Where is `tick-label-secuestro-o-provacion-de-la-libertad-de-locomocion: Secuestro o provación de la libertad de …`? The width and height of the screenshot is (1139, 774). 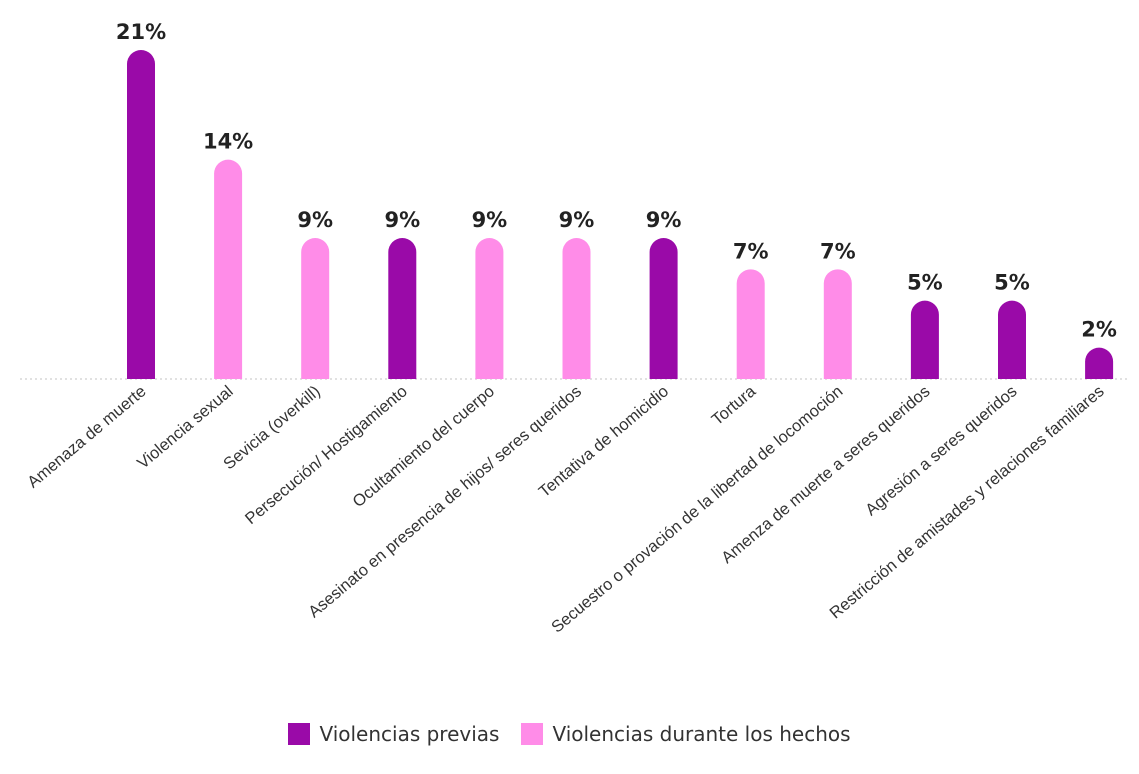 tick-label-secuestro-o-provacion-de-la-libertad-de-locomocion: Secuestro o provación de la libertad de … is located at coordinates (697, 509).